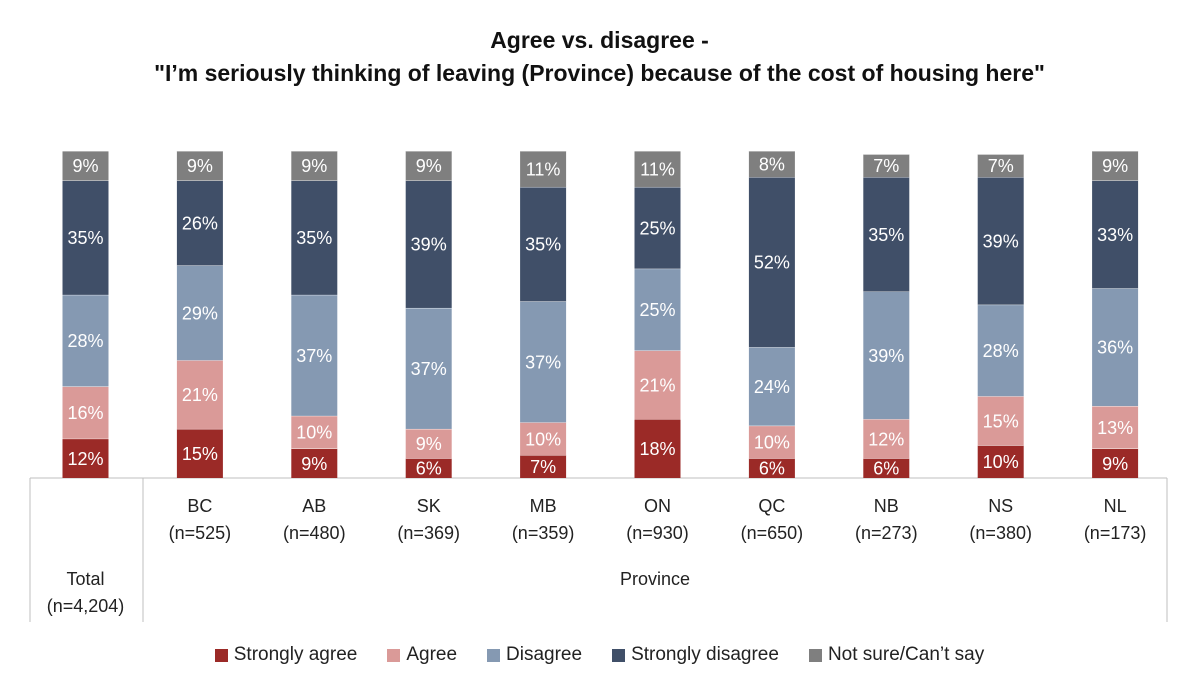 Image resolution: width=1199 pixels, height=694 pixels. Describe the element at coordinates (655, 579) in the screenshot. I see `group-label-province: Province` at that location.